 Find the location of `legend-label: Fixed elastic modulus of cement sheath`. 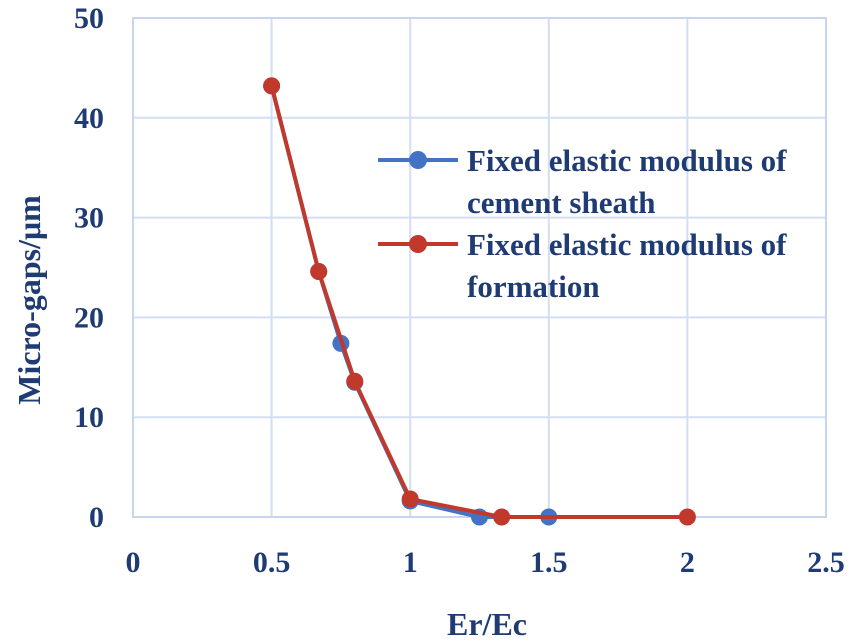

legend-label: Fixed elastic modulus of cement sheath is located at coordinates (627, 181).